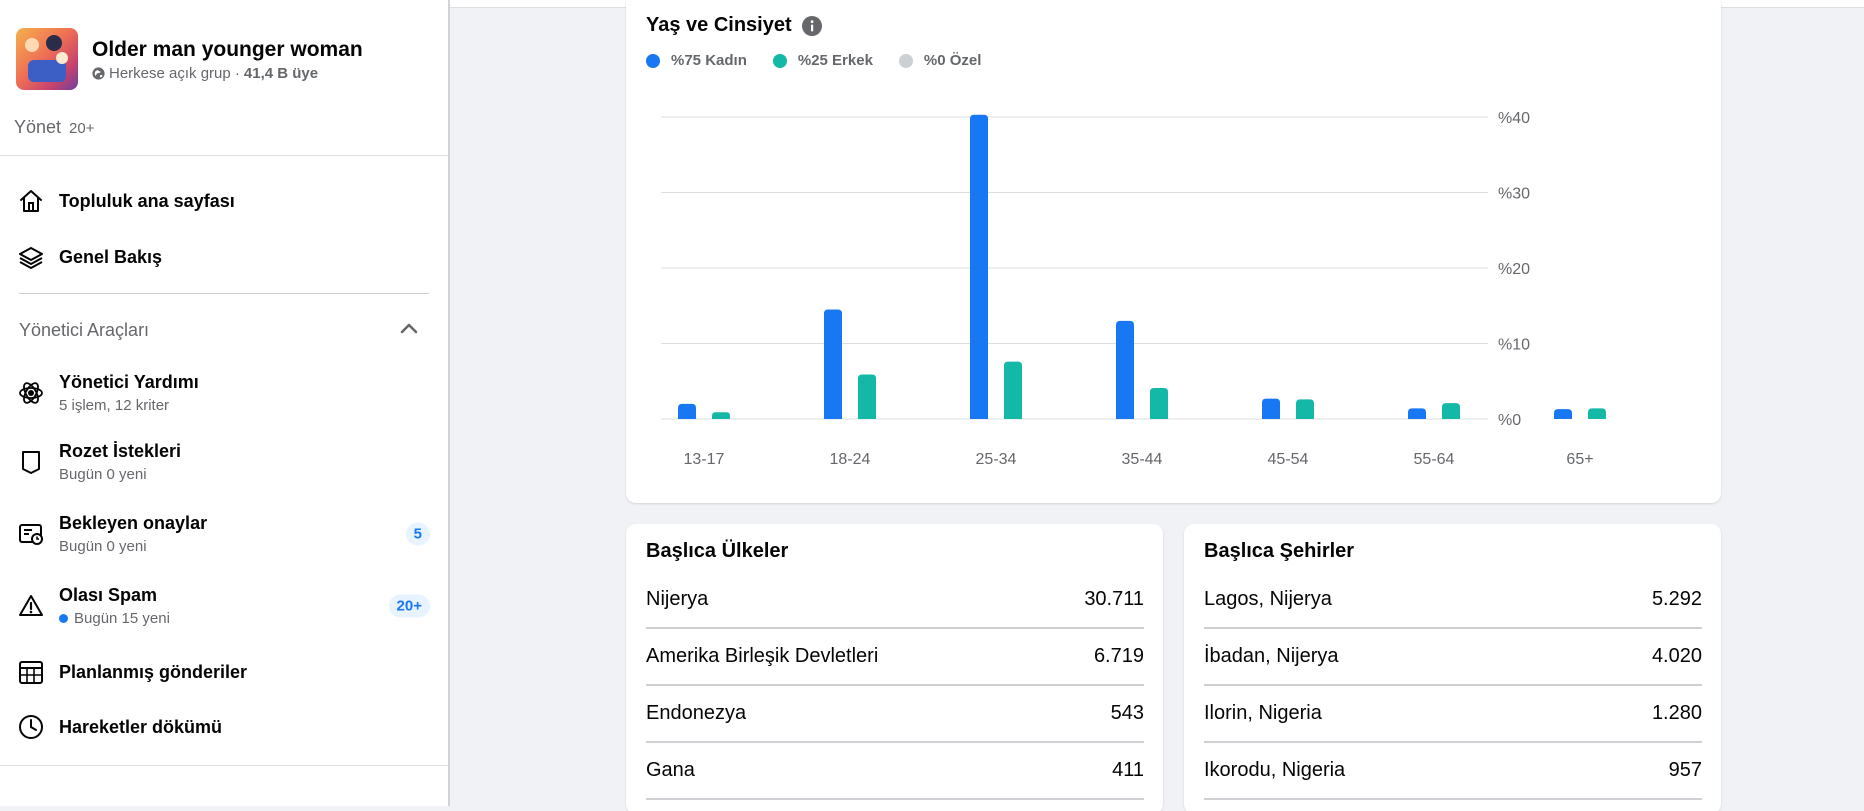 Image resolution: width=1864 pixels, height=811 pixels. What do you see at coordinates (939, 60) in the screenshot?
I see `legend-item-private: %0 Özel` at bounding box center [939, 60].